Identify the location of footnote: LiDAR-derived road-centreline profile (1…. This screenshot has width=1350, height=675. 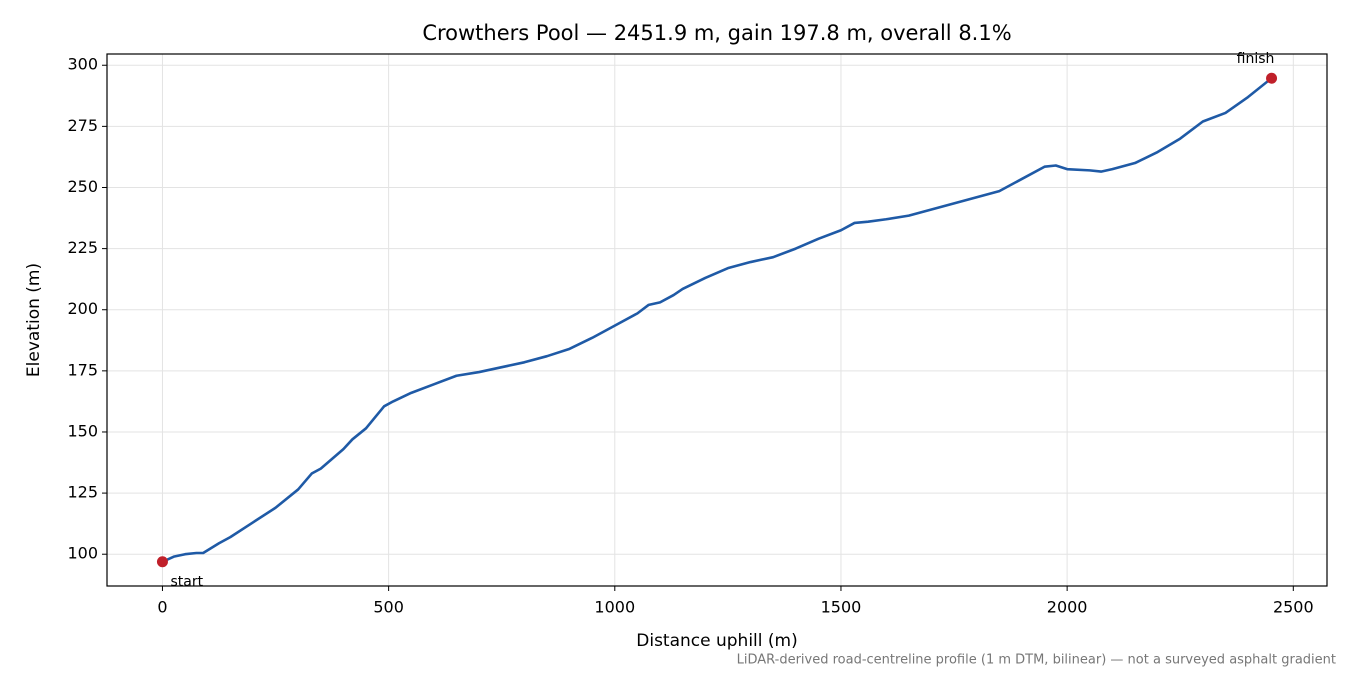
(1036, 660).